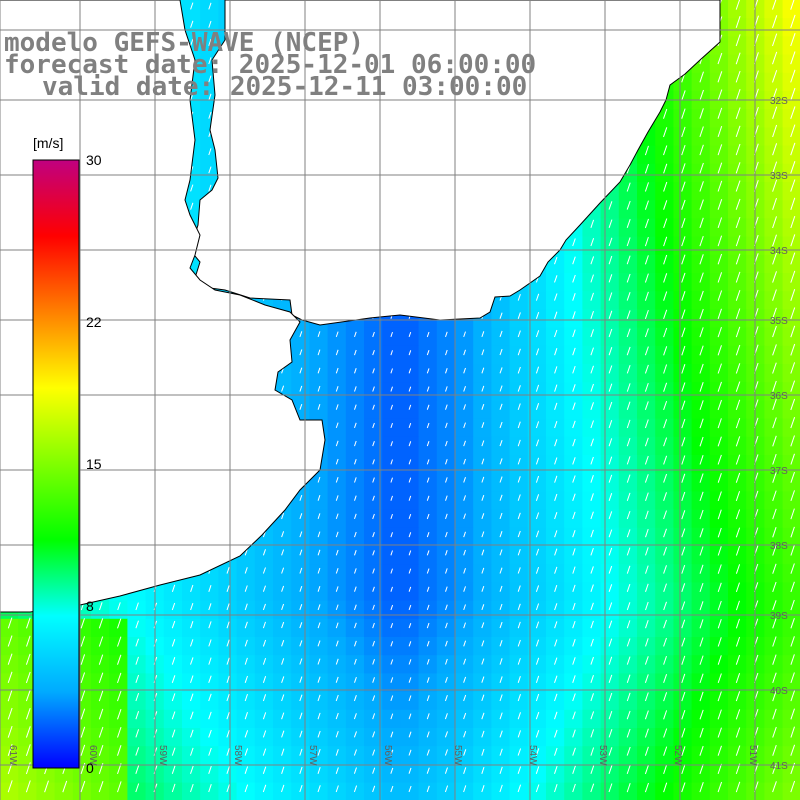  Describe the element at coordinates (90, 606) in the screenshot. I see `colorbar-tick-label: 8` at that location.